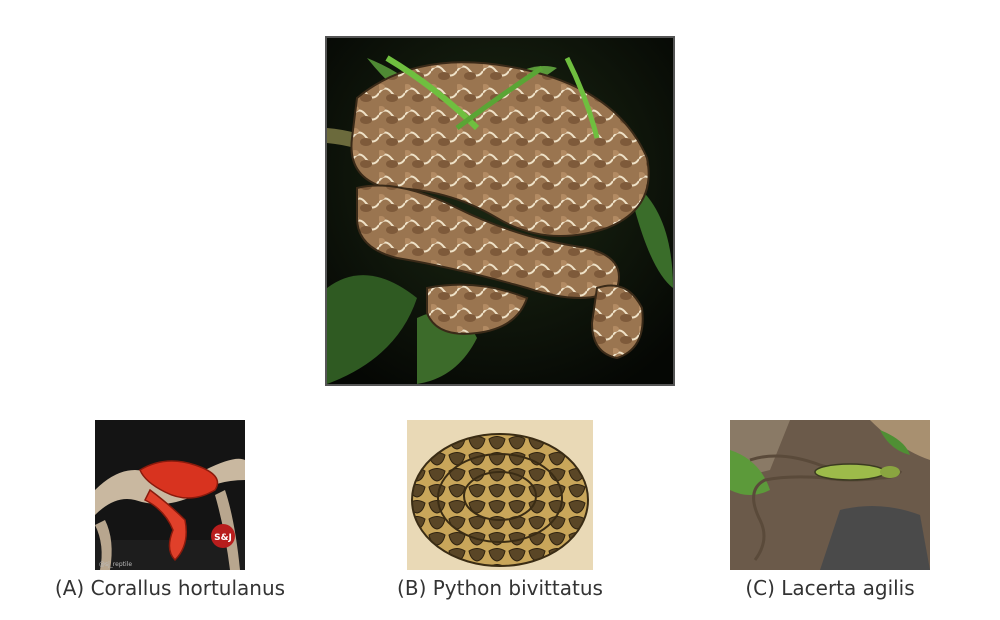  I want to click on option-b: (B) Python bivittatus, so click(500, 510).